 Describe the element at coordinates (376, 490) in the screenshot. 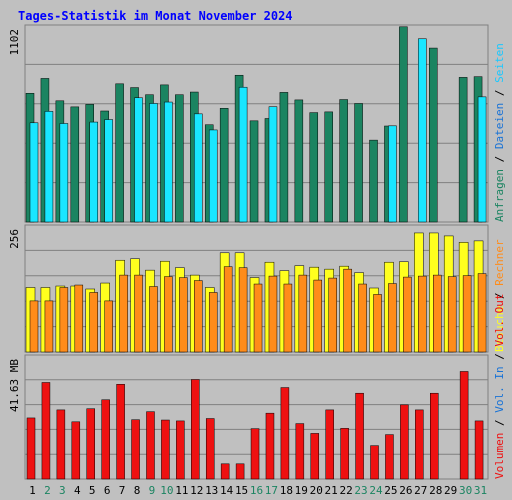

I see `x-tick-label: 24` at that location.